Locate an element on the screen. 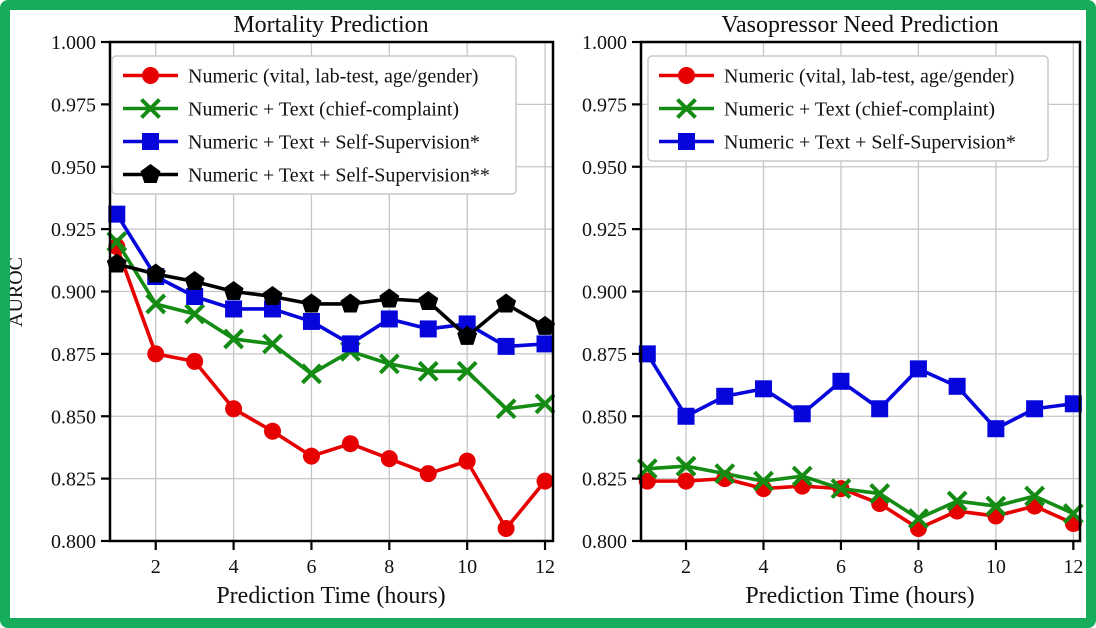  legend-box is located at coordinates (314, 125).